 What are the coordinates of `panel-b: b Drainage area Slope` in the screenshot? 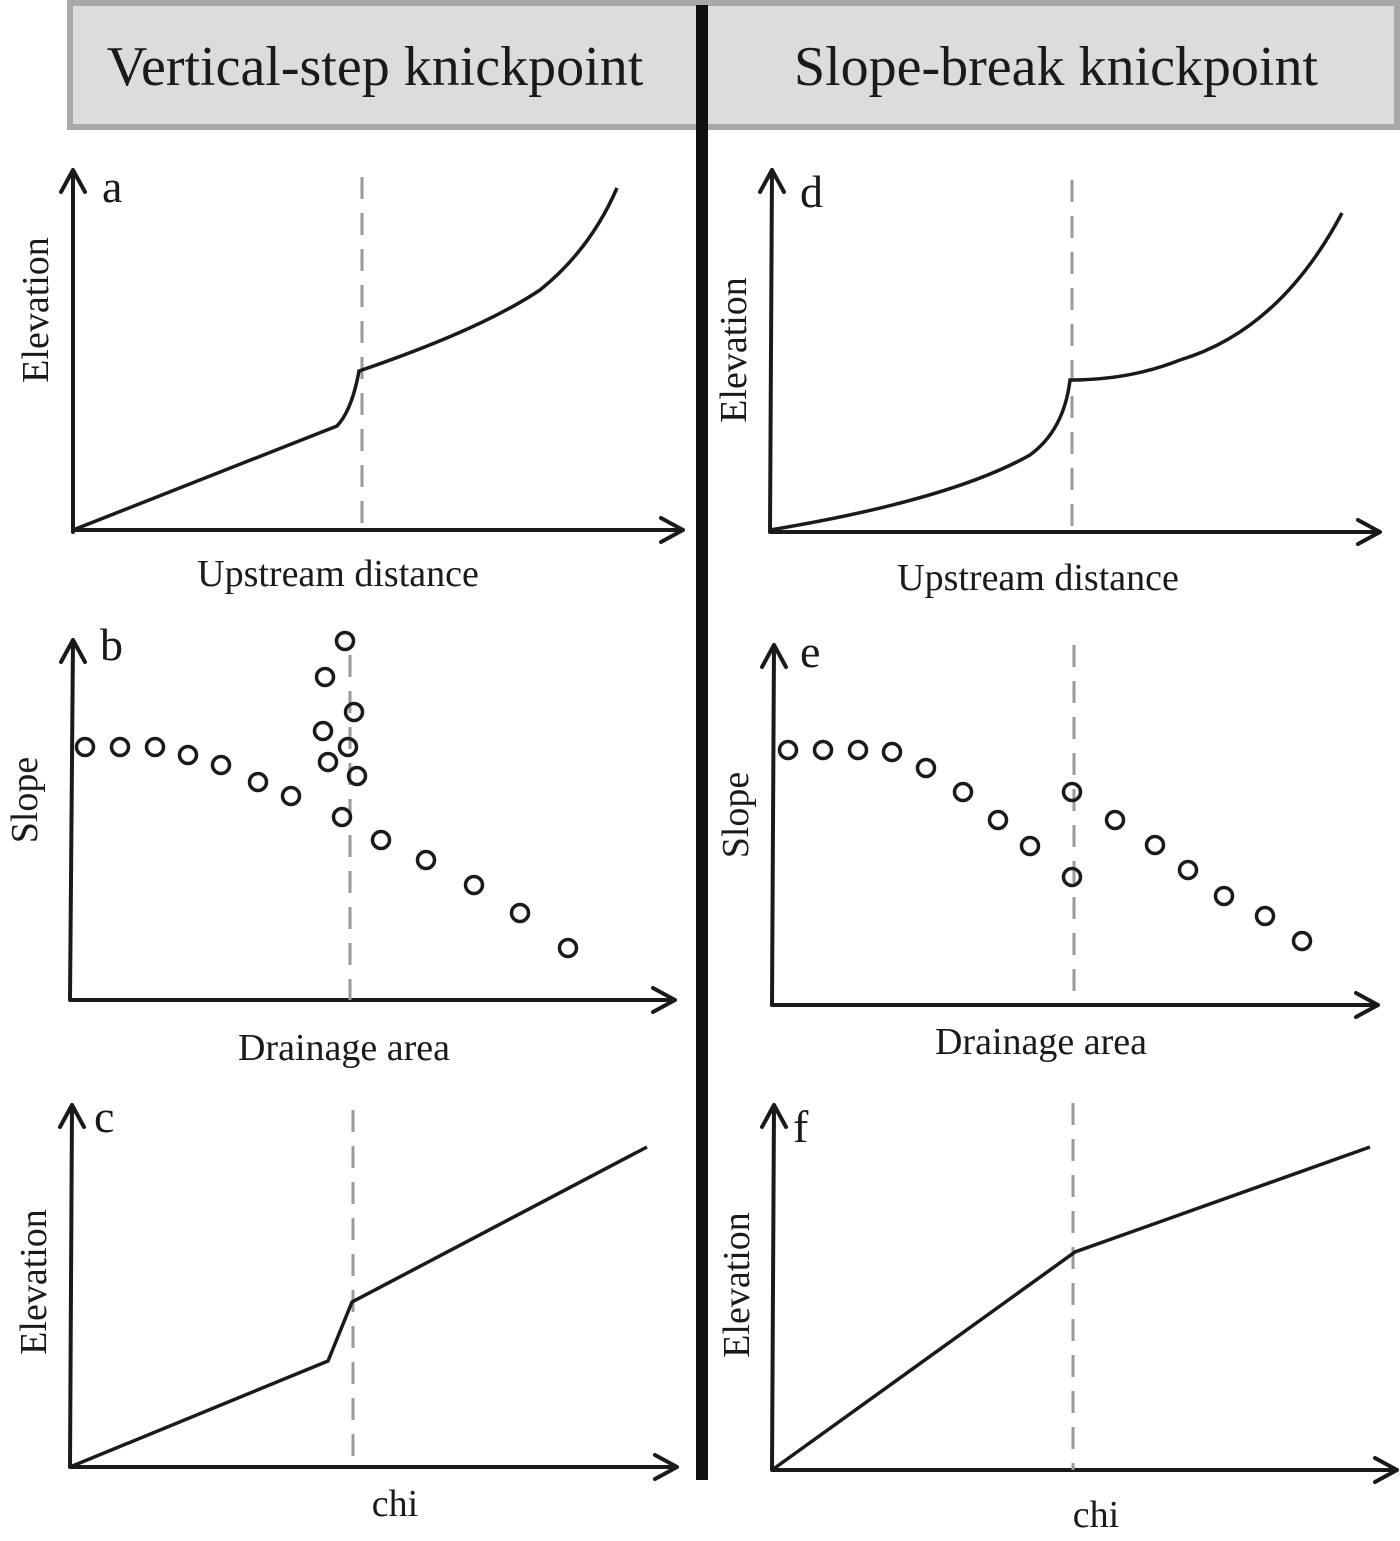 It's located at (340, 844).